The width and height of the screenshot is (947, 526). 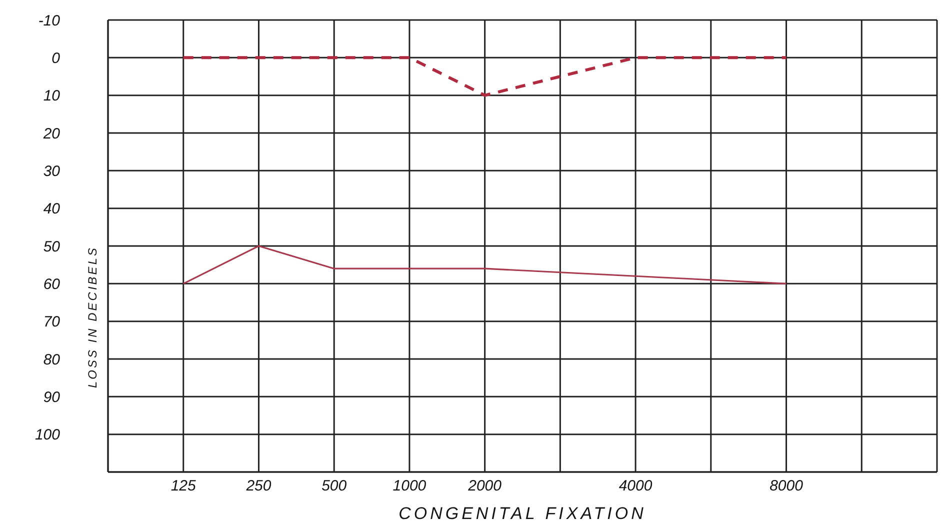 What do you see at coordinates (52, 359) in the screenshot?
I see `y-tick-label: 80` at bounding box center [52, 359].